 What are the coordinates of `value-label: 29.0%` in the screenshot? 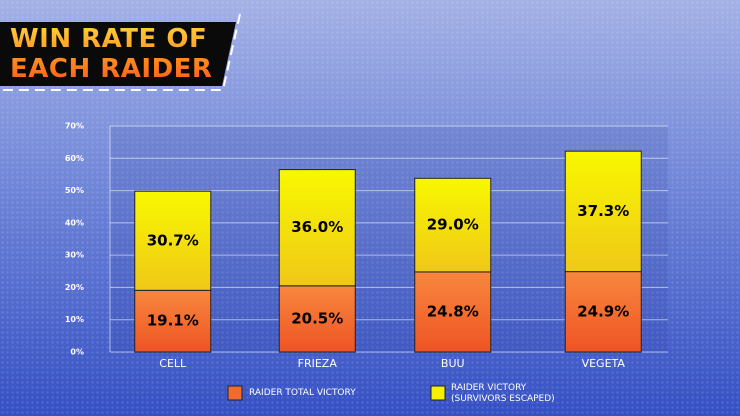 It's located at (453, 225).